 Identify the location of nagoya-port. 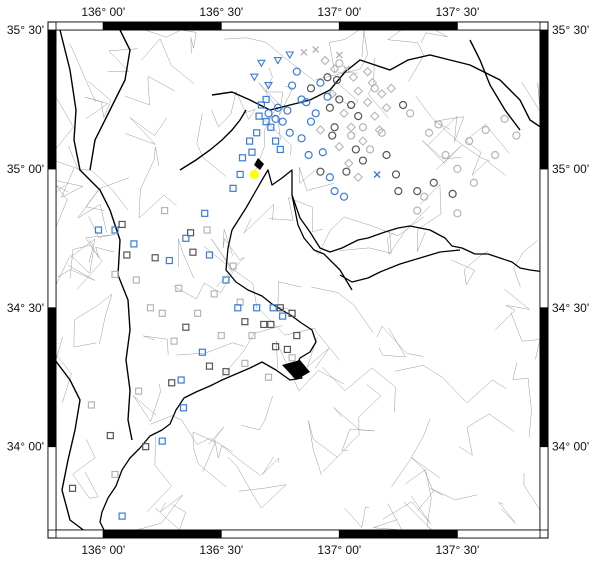
(259, 164).